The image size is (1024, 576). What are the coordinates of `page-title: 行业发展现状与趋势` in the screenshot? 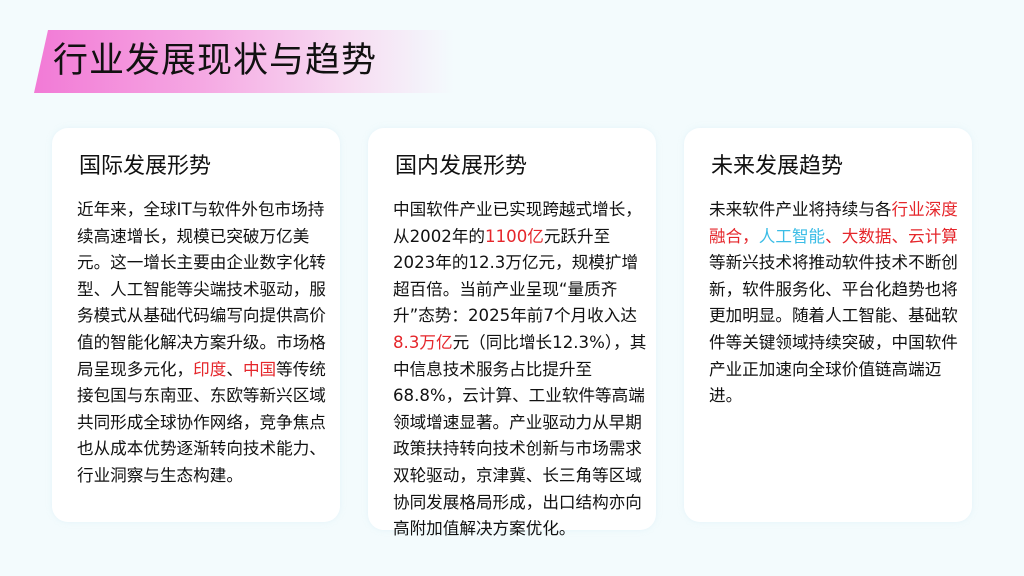 It's located at (215, 61).